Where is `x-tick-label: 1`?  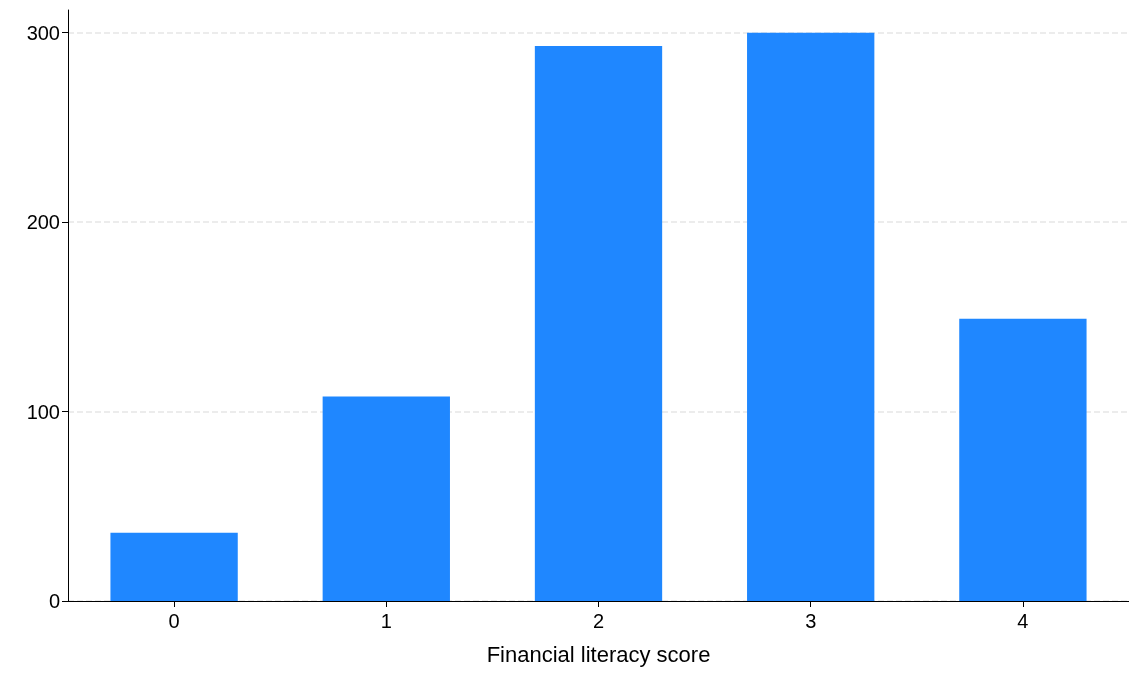 x-tick-label: 1 is located at coordinates (386, 621).